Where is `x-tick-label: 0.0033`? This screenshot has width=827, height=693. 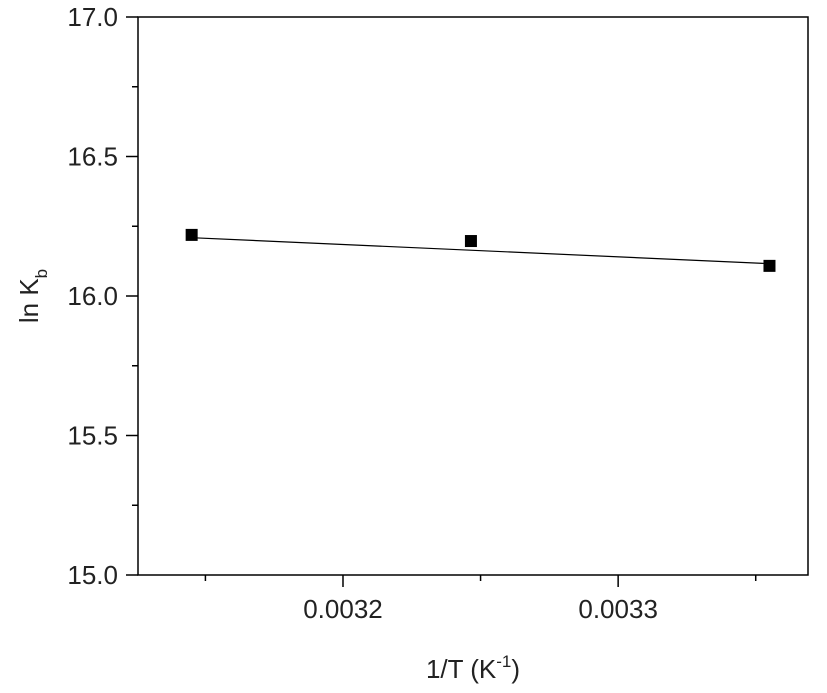
x-tick-label: 0.0033 is located at coordinates (618, 609).